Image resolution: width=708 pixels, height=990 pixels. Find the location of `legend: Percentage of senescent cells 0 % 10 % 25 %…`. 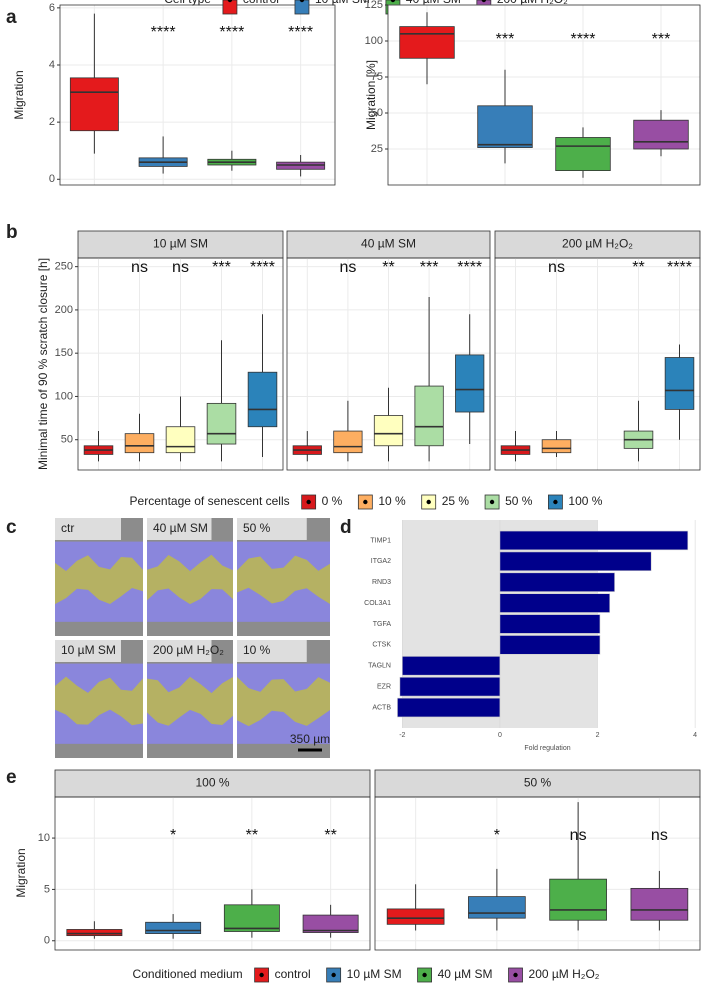

legend: Percentage of senescent cells 0 % 10 % 25 %… is located at coordinates (366, 502).